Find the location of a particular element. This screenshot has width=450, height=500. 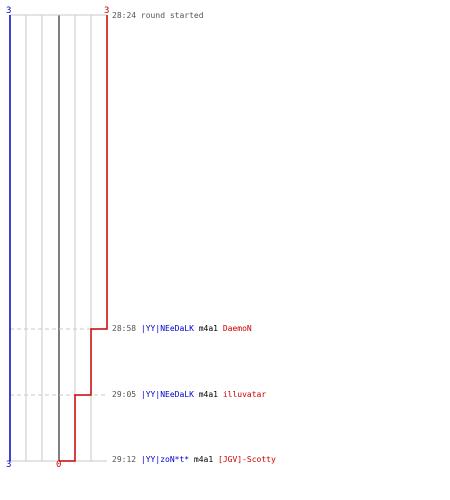

event-row-kill: 29:12 |YY|zoN*t* m4a1 [JGV]-Scotty is located at coordinates (194, 460).